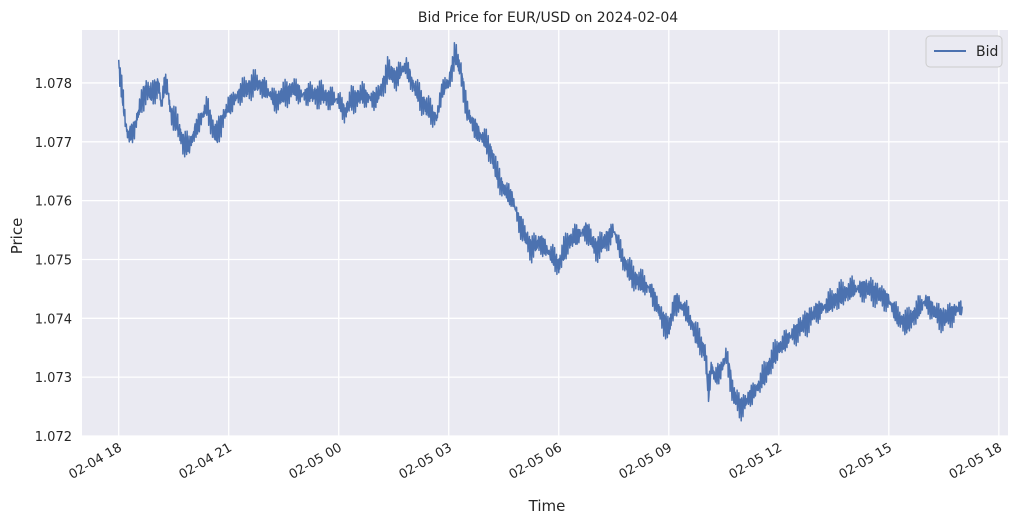 Image resolution: width=1022 pixels, height=524 pixels. I want to click on y-tick-label: 1.078, so click(53, 84).